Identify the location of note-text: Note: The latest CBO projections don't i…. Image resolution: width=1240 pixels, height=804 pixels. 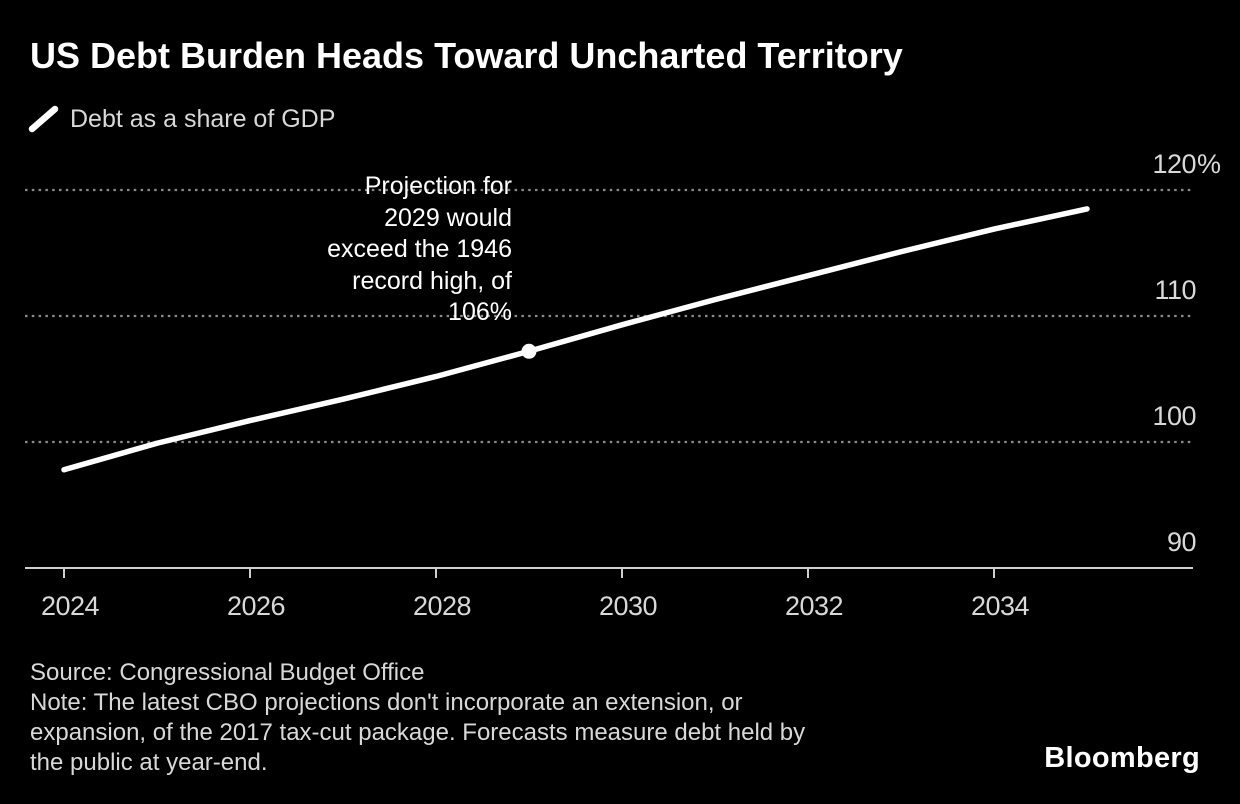
(418, 732).